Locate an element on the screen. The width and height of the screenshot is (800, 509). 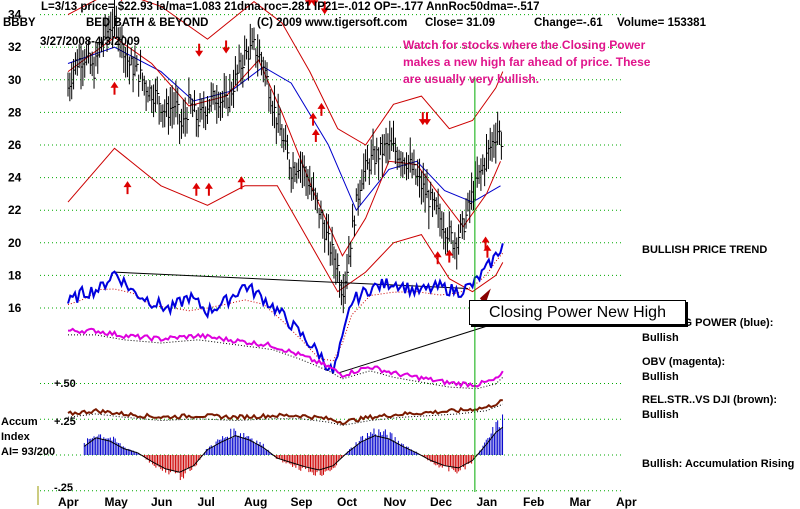
rel-strength-line is located at coordinates (285, 412).